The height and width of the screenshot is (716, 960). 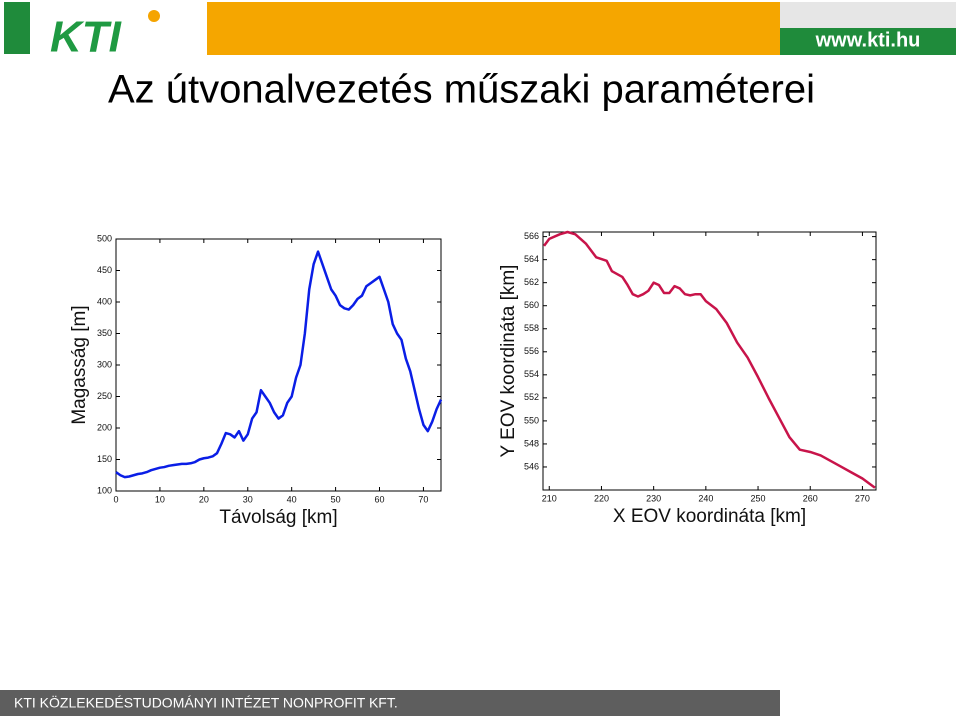 What do you see at coordinates (248, 499) in the screenshot?
I see `x-tick-label: 30` at bounding box center [248, 499].